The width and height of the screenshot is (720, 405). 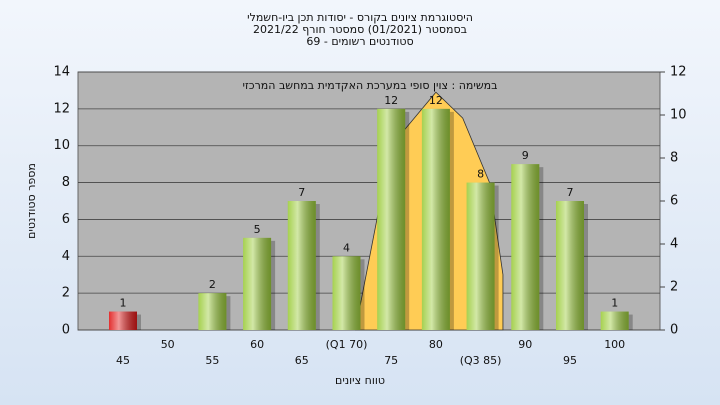 I want to click on x-axis-label: טווח ציונים, so click(x=360, y=380).